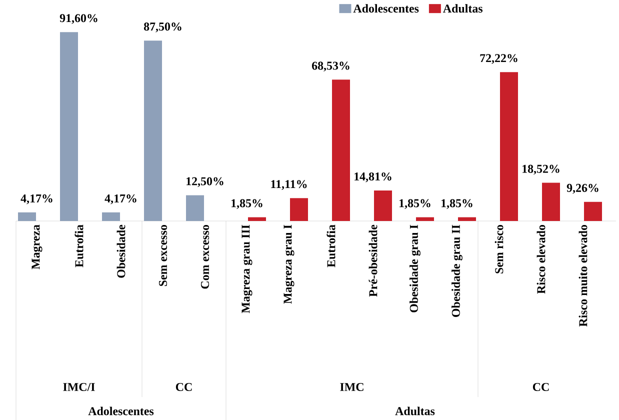  What do you see at coordinates (582, 189) in the screenshot?
I see `data-label: 9,26%` at bounding box center [582, 189].